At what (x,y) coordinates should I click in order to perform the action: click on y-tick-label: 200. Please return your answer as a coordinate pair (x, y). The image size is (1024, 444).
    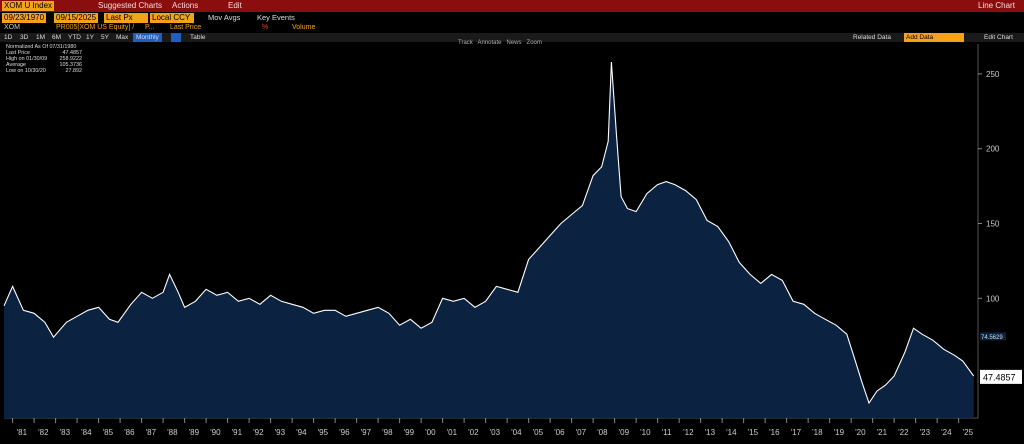
    Looking at the image, I should click on (993, 149).